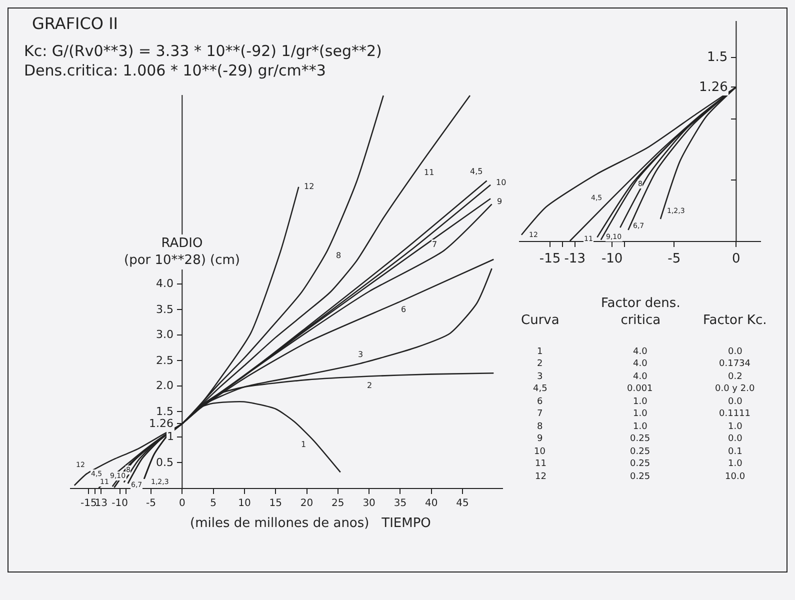 The image size is (795, 600). I want to click on text: 10, so click(540, 452).